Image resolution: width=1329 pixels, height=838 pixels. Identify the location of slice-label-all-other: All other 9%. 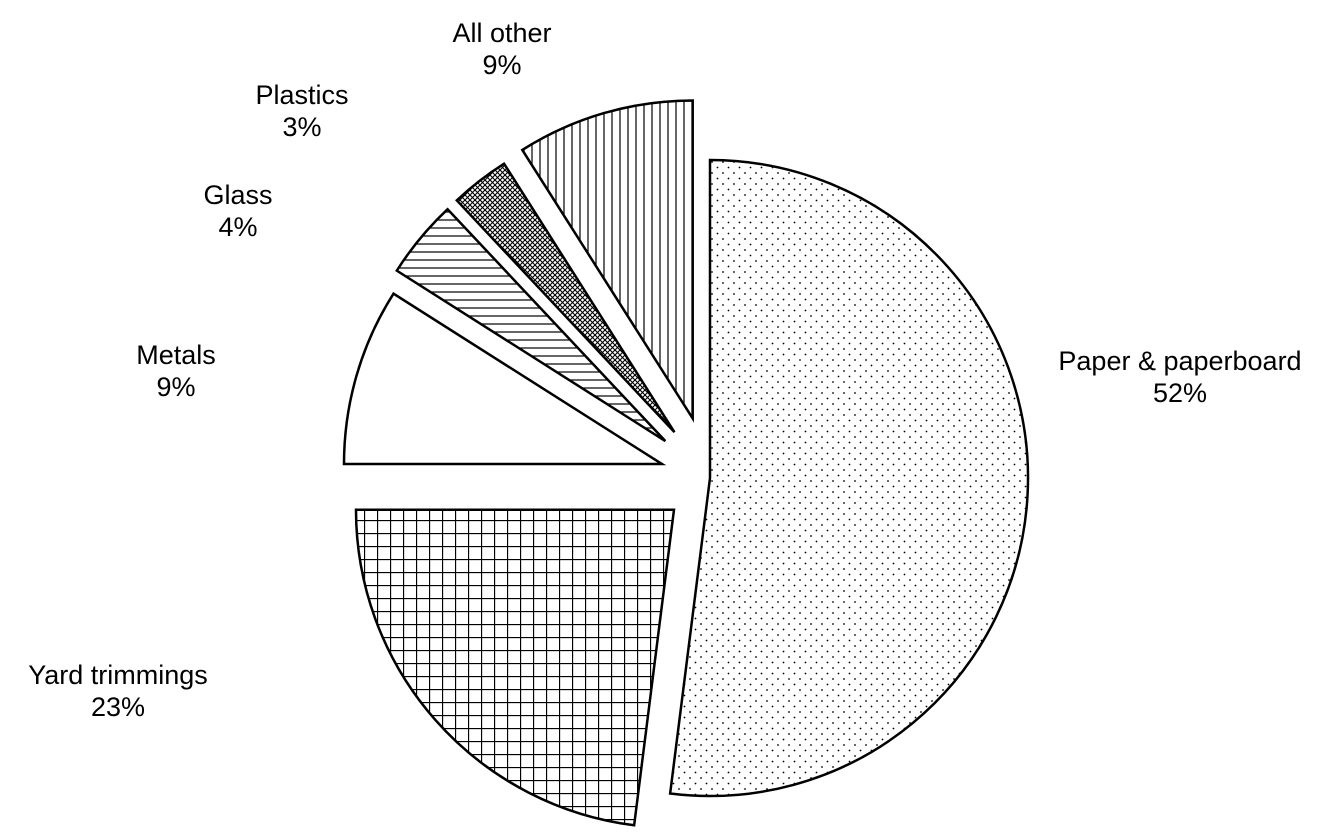
(501, 49).